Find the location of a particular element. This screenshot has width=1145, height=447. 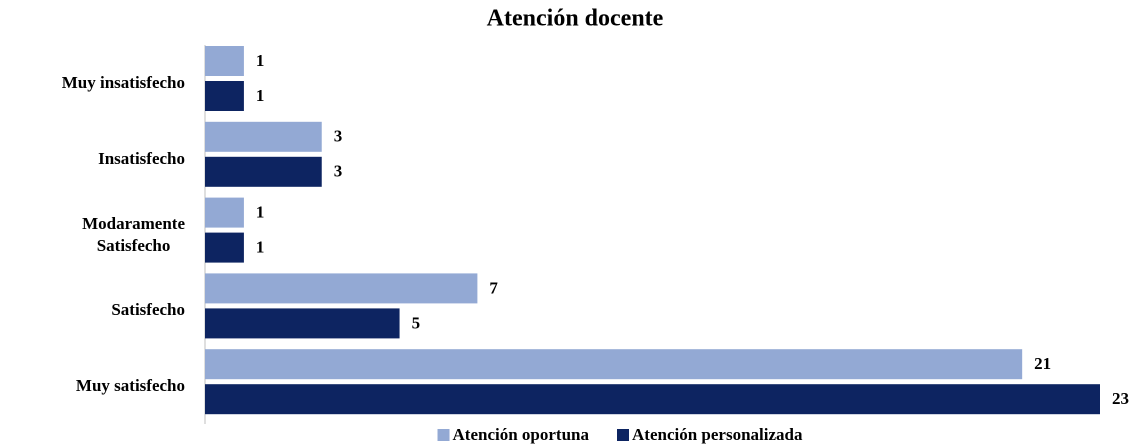

data-label: 21 is located at coordinates (1042, 363).